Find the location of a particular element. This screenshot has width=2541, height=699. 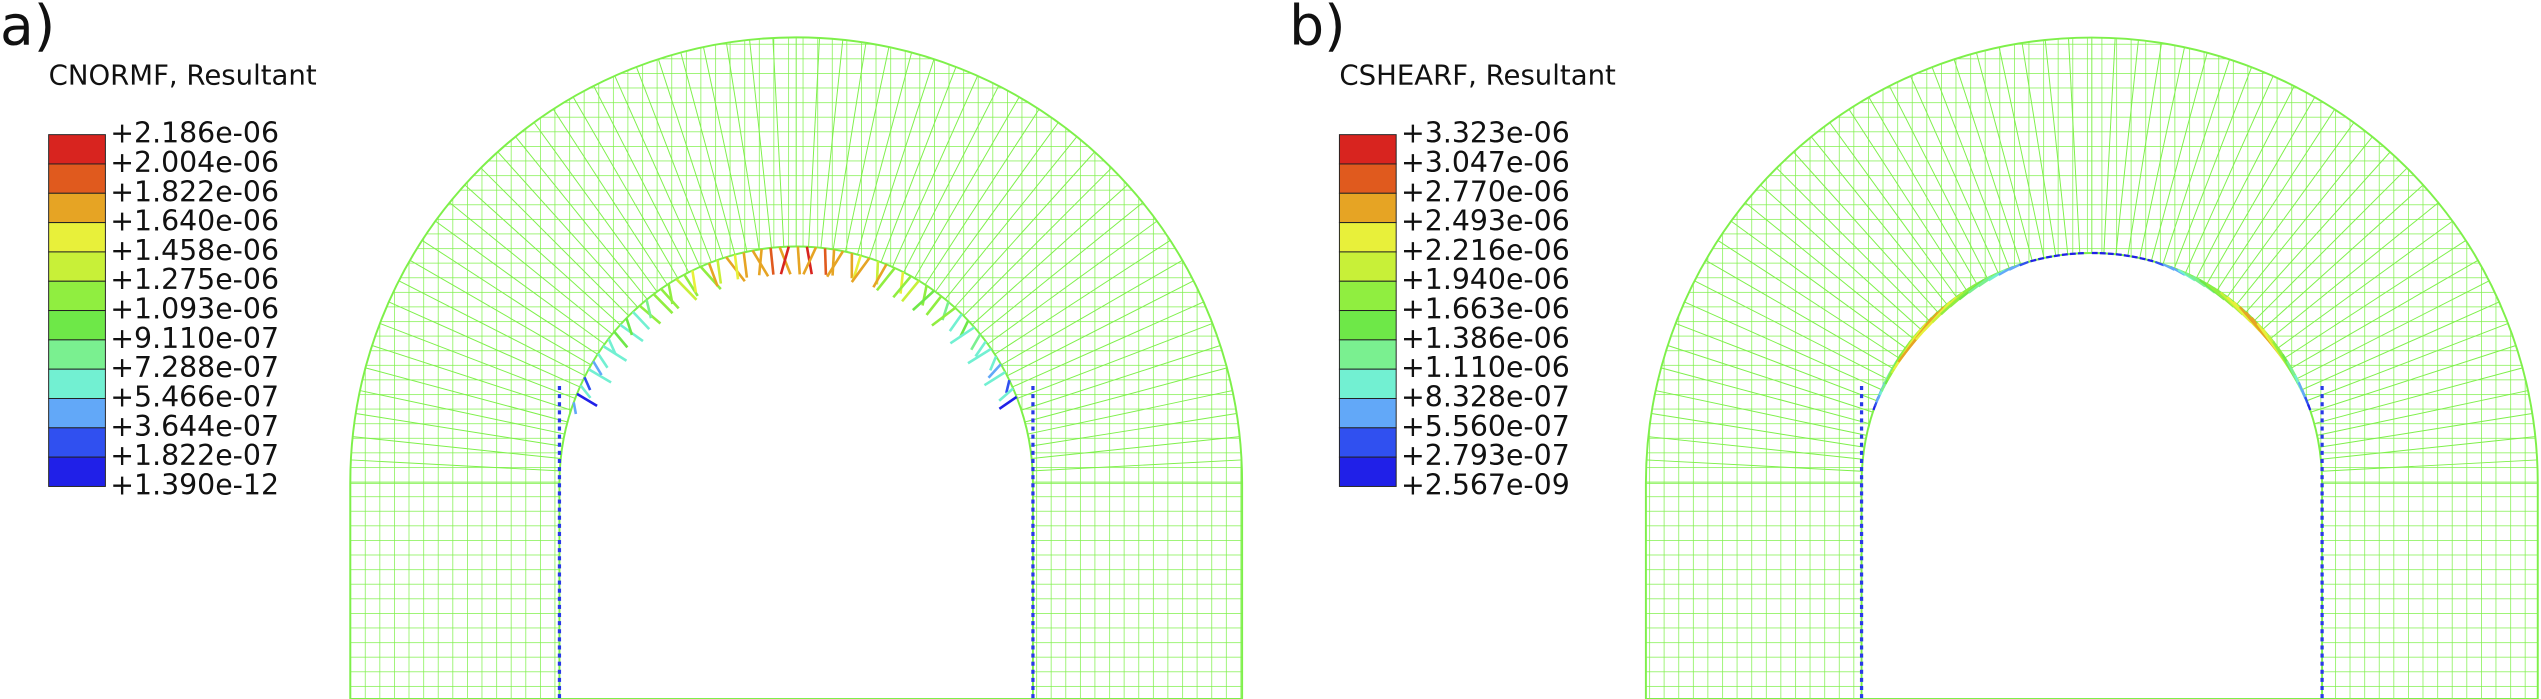

legend-label: +3.047e-06 is located at coordinates (1485, 162).